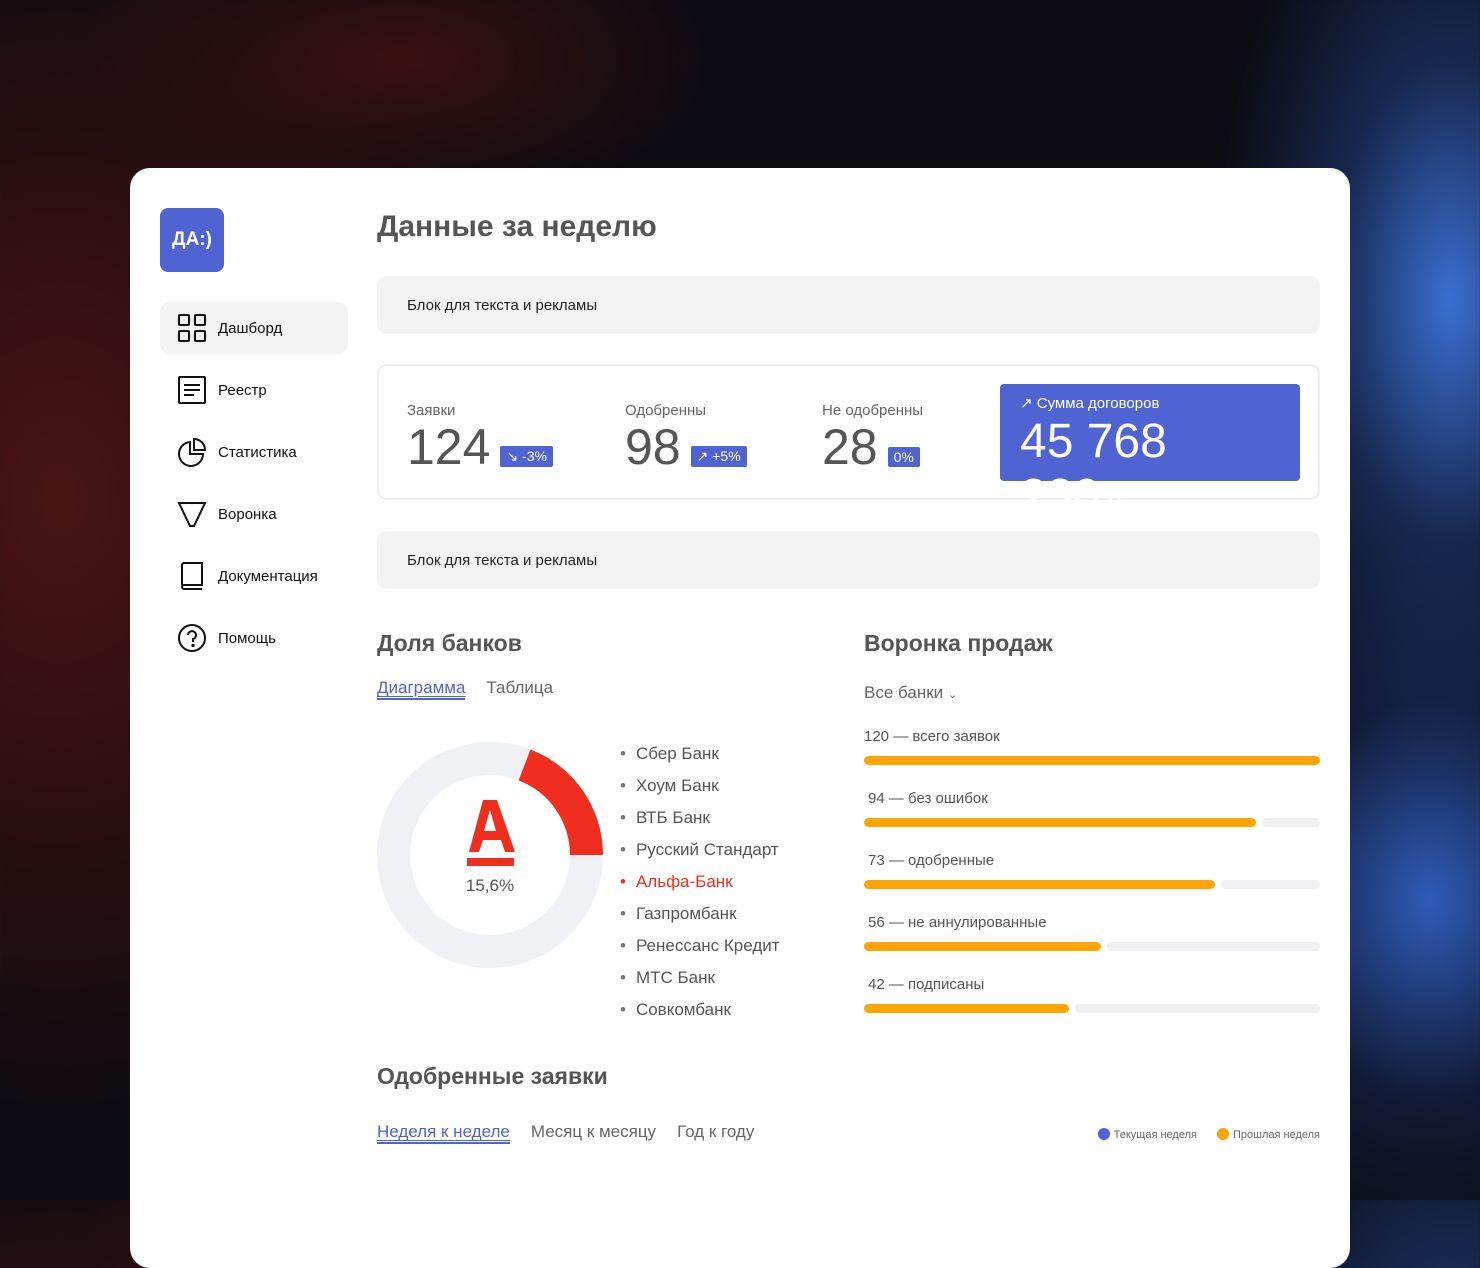  I want to click on donut-segment-alfa, so click(560, 802).